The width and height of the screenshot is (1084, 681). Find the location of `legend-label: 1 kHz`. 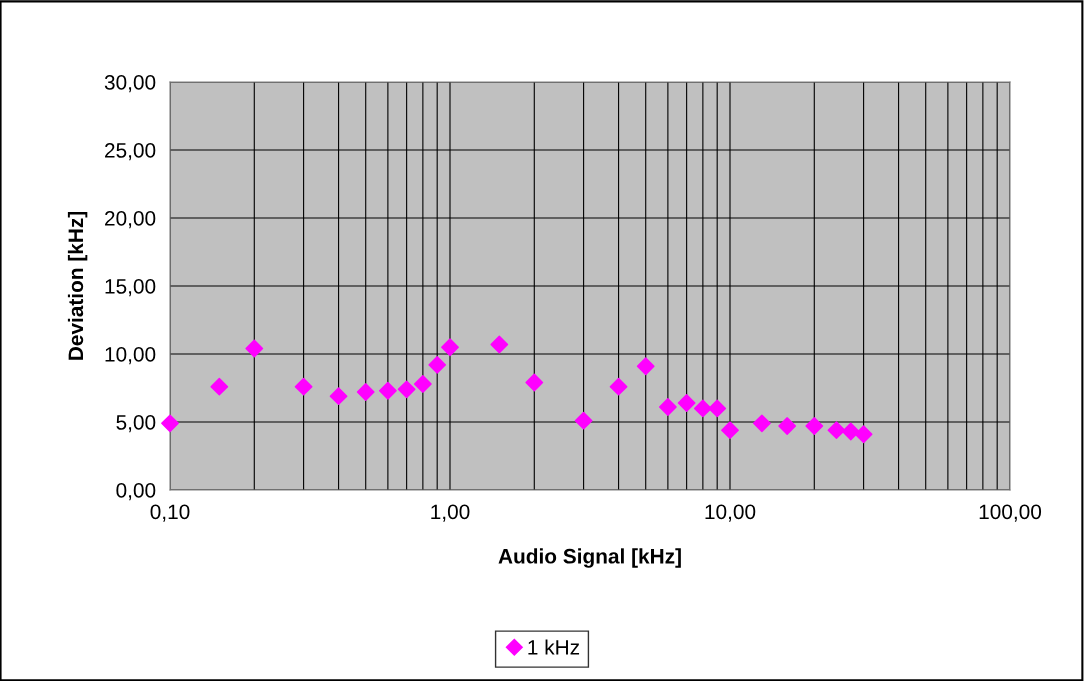

legend-label: 1 kHz is located at coordinates (554, 647).